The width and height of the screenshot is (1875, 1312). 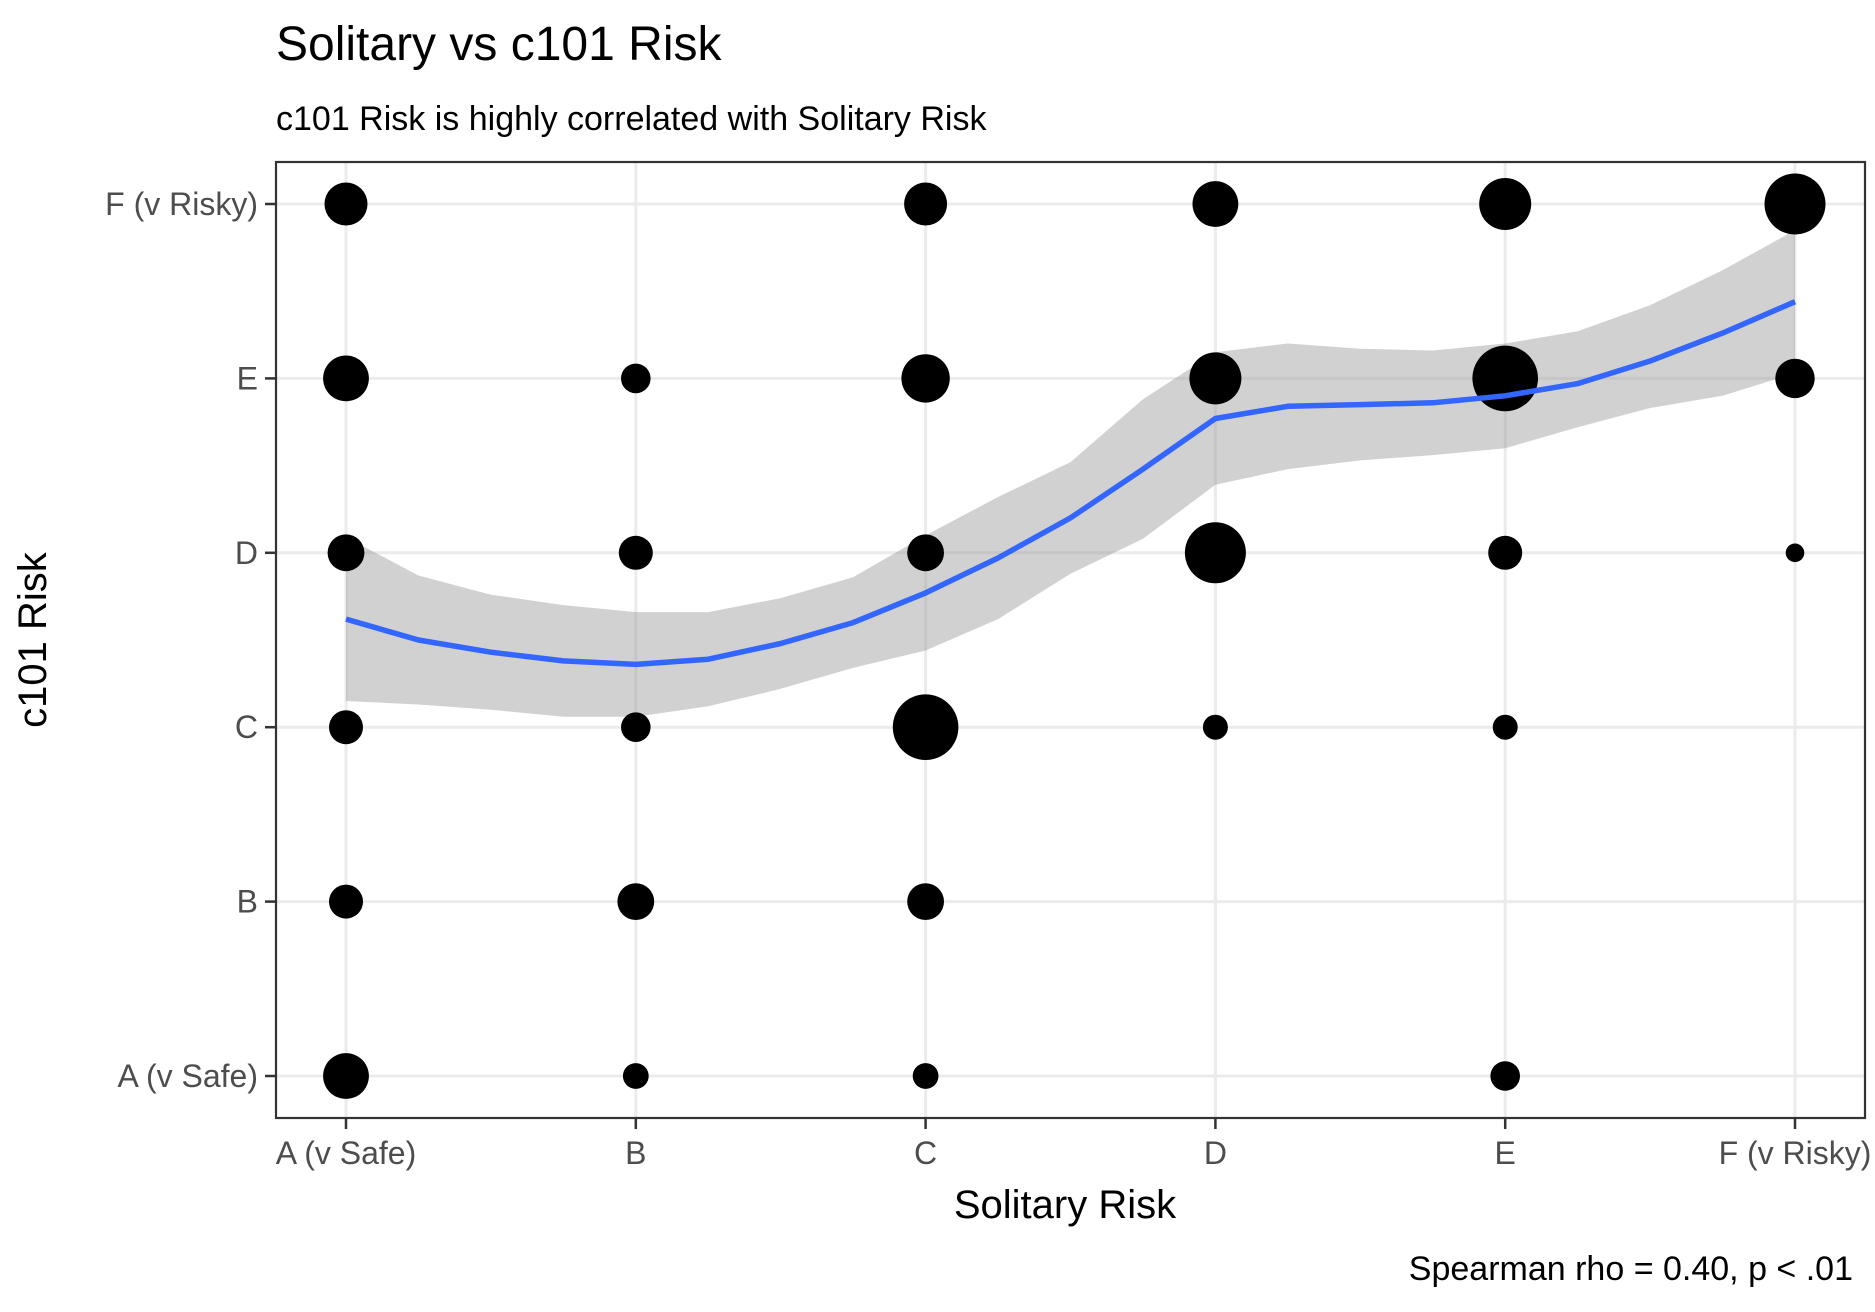 I want to click on x-tick-label: C, so click(x=925, y=1153).